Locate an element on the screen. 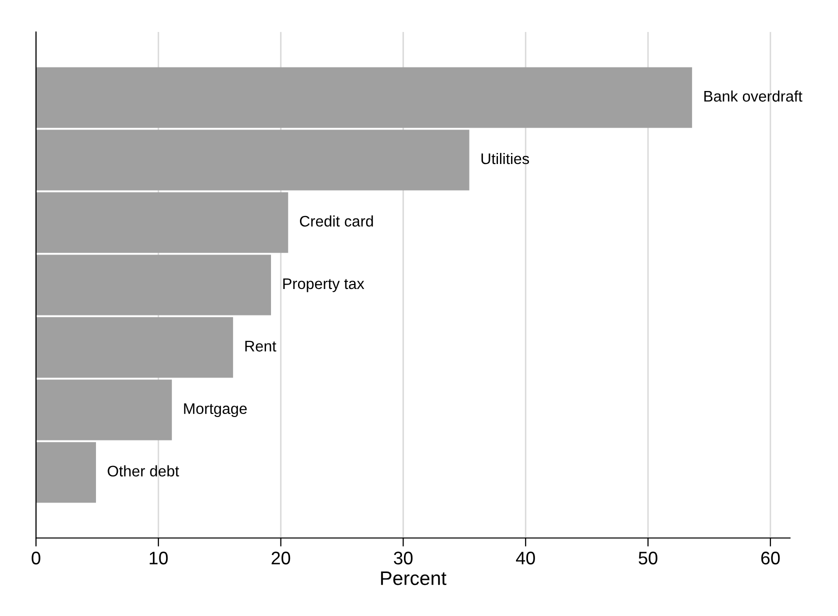  x-tick-label: 0 is located at coordinates (36, 558).